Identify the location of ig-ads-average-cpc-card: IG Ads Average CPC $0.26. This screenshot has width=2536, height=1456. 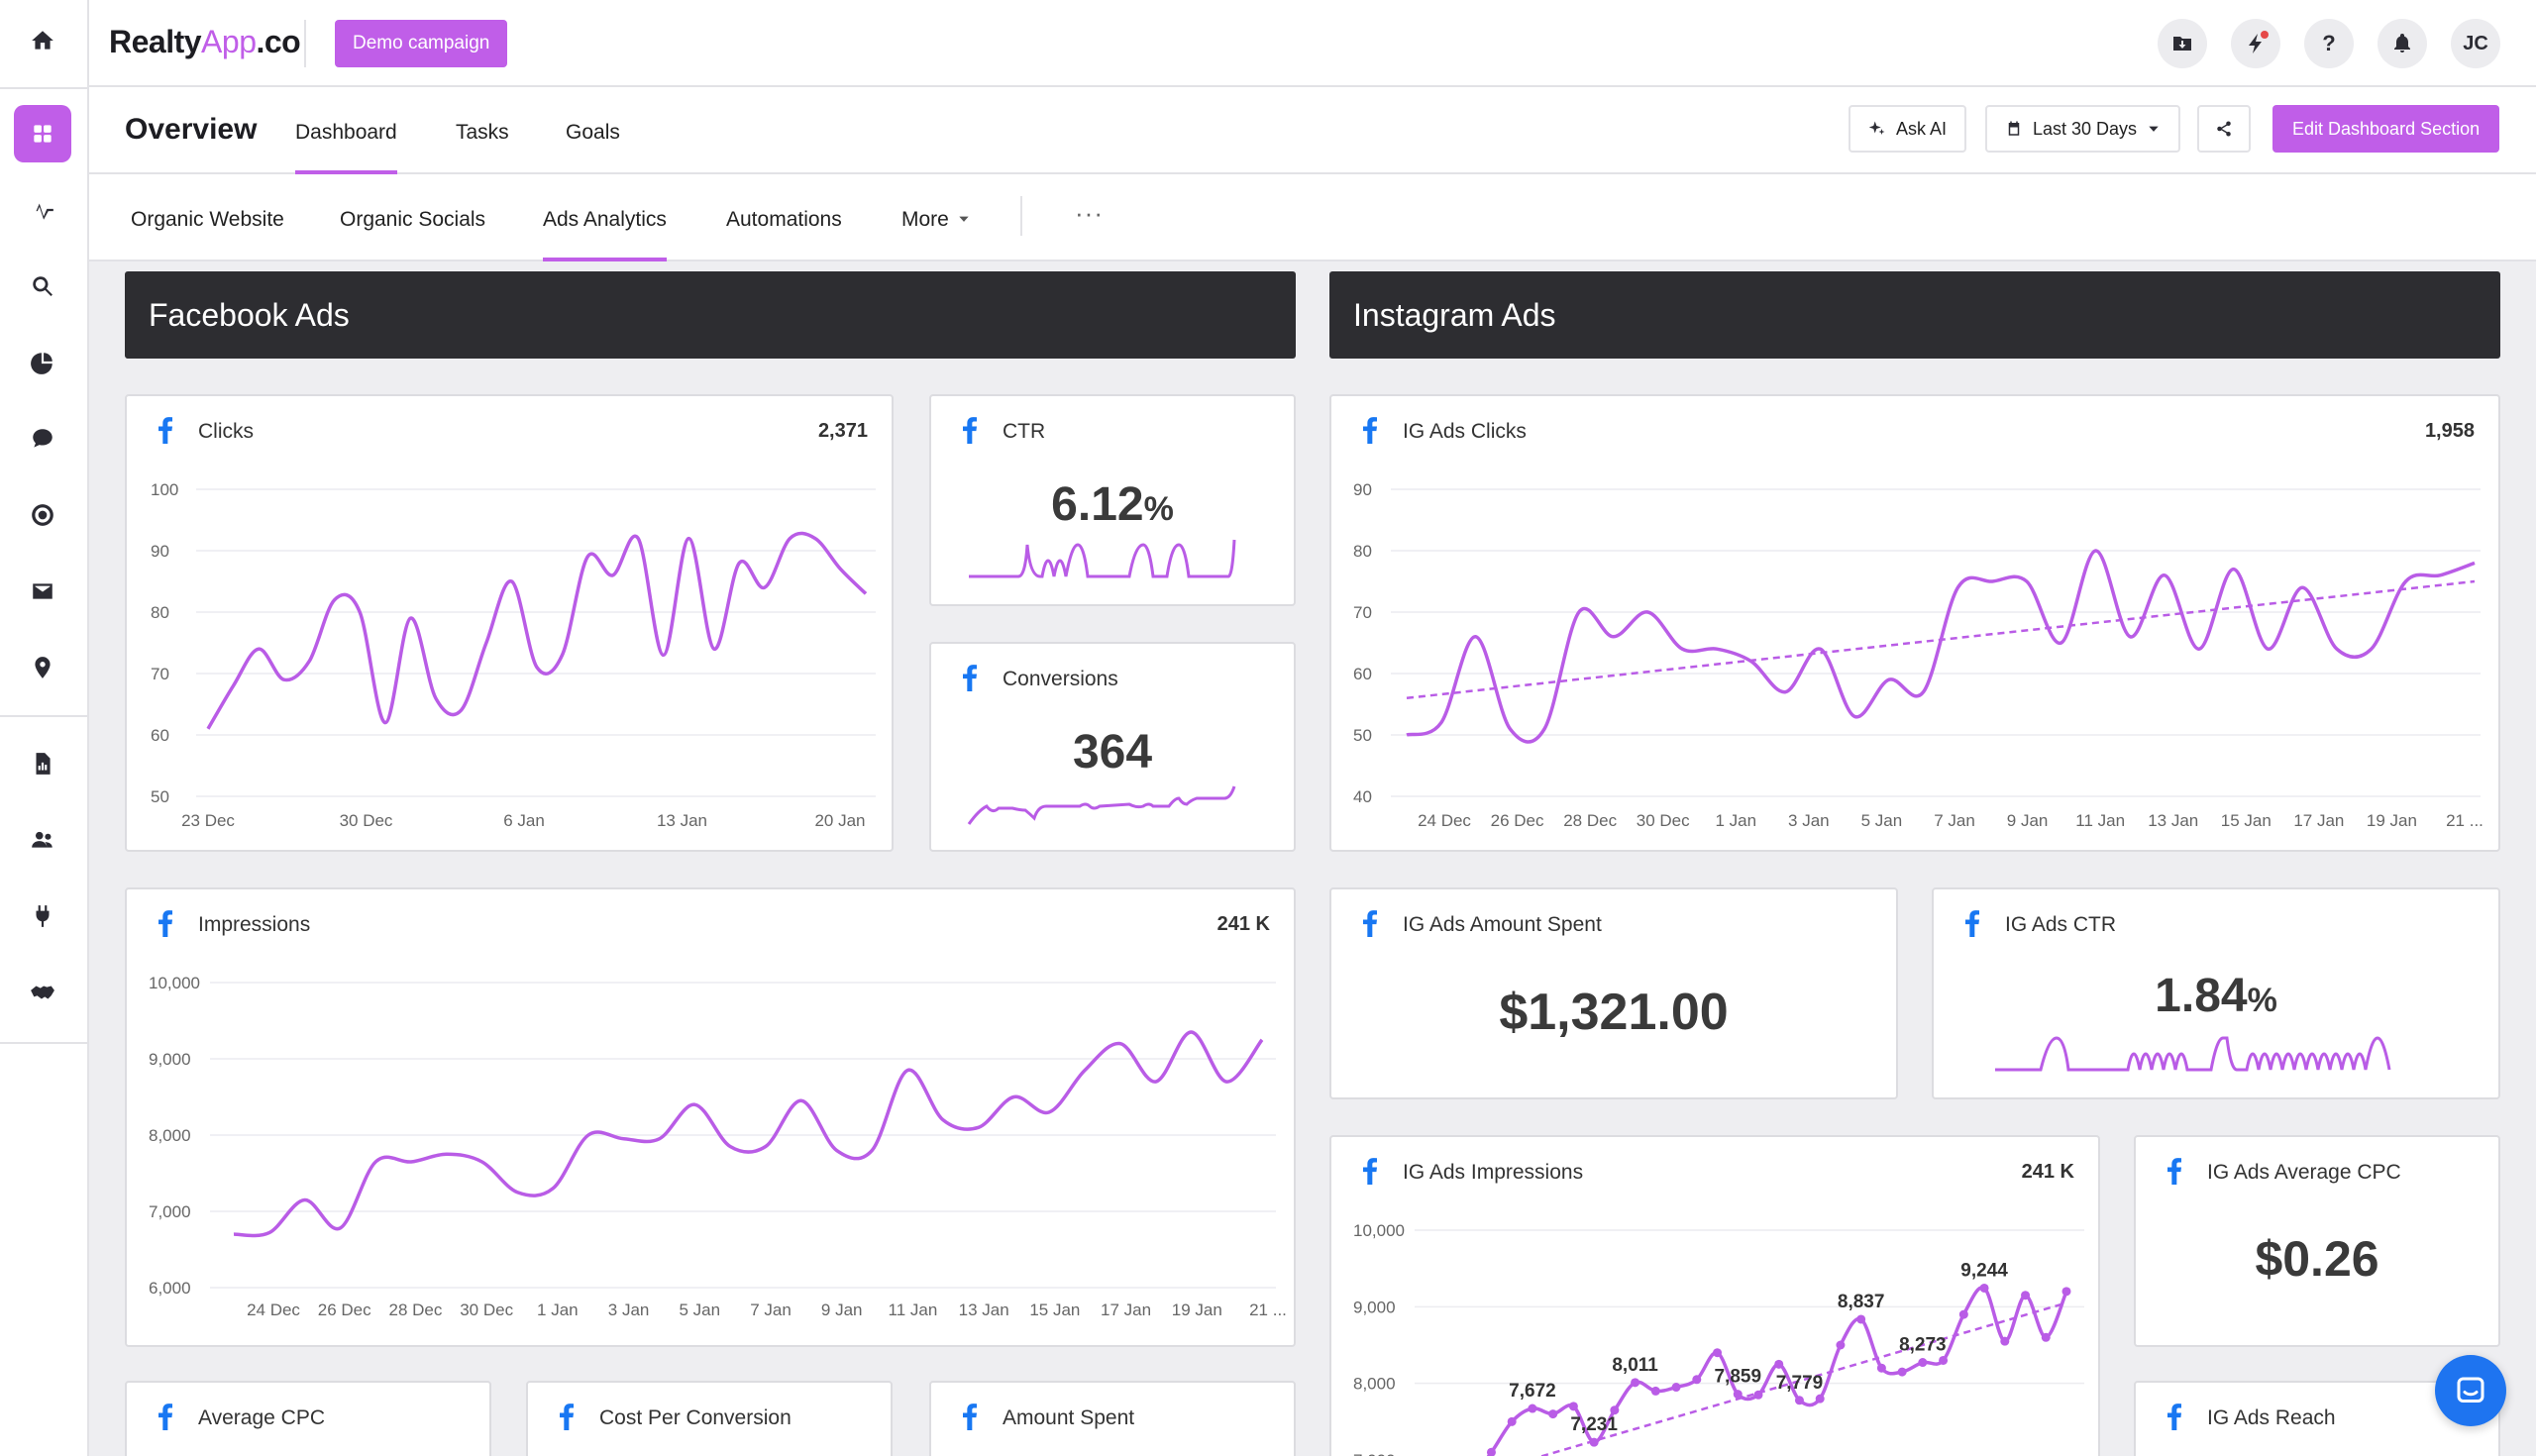
(2317, 1241).